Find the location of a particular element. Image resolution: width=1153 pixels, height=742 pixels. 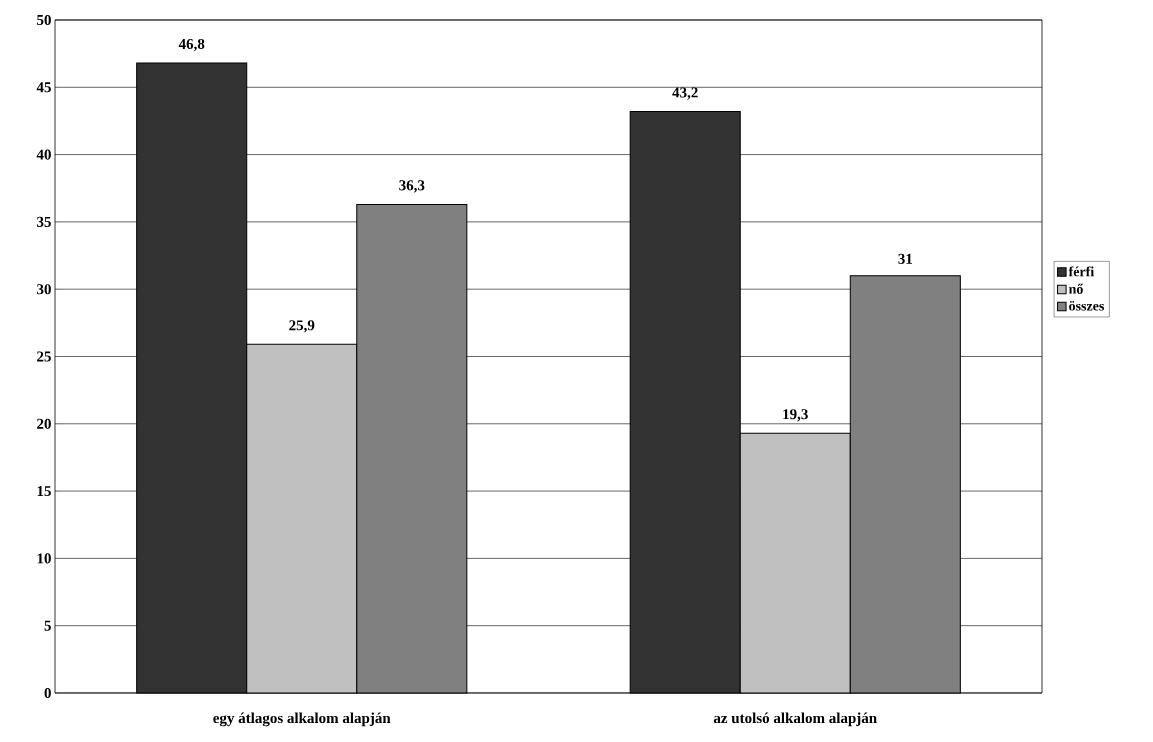

data-label: 36,3 is located at coordinates (412, 186).